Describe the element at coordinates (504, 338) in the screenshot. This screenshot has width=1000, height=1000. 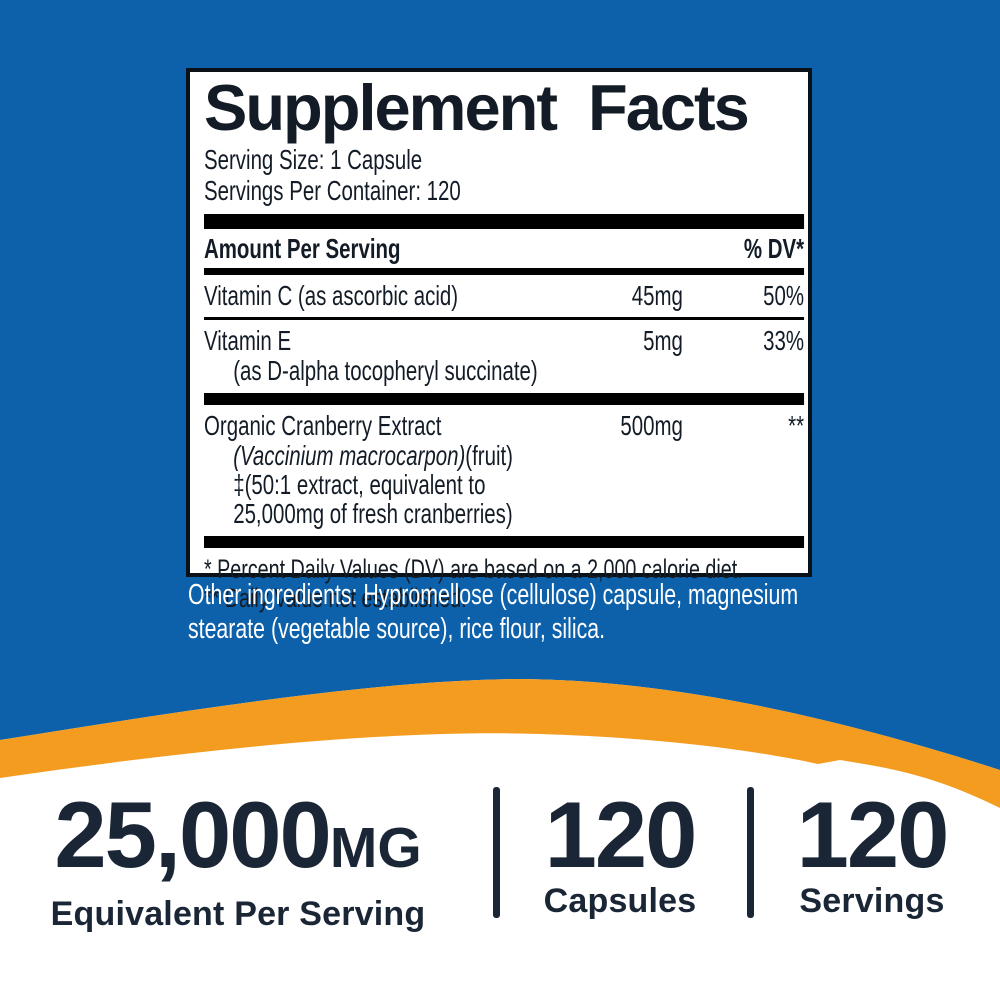
I see `table-row-vitamin-e: Vitamin E 5mg 33%` at that location.